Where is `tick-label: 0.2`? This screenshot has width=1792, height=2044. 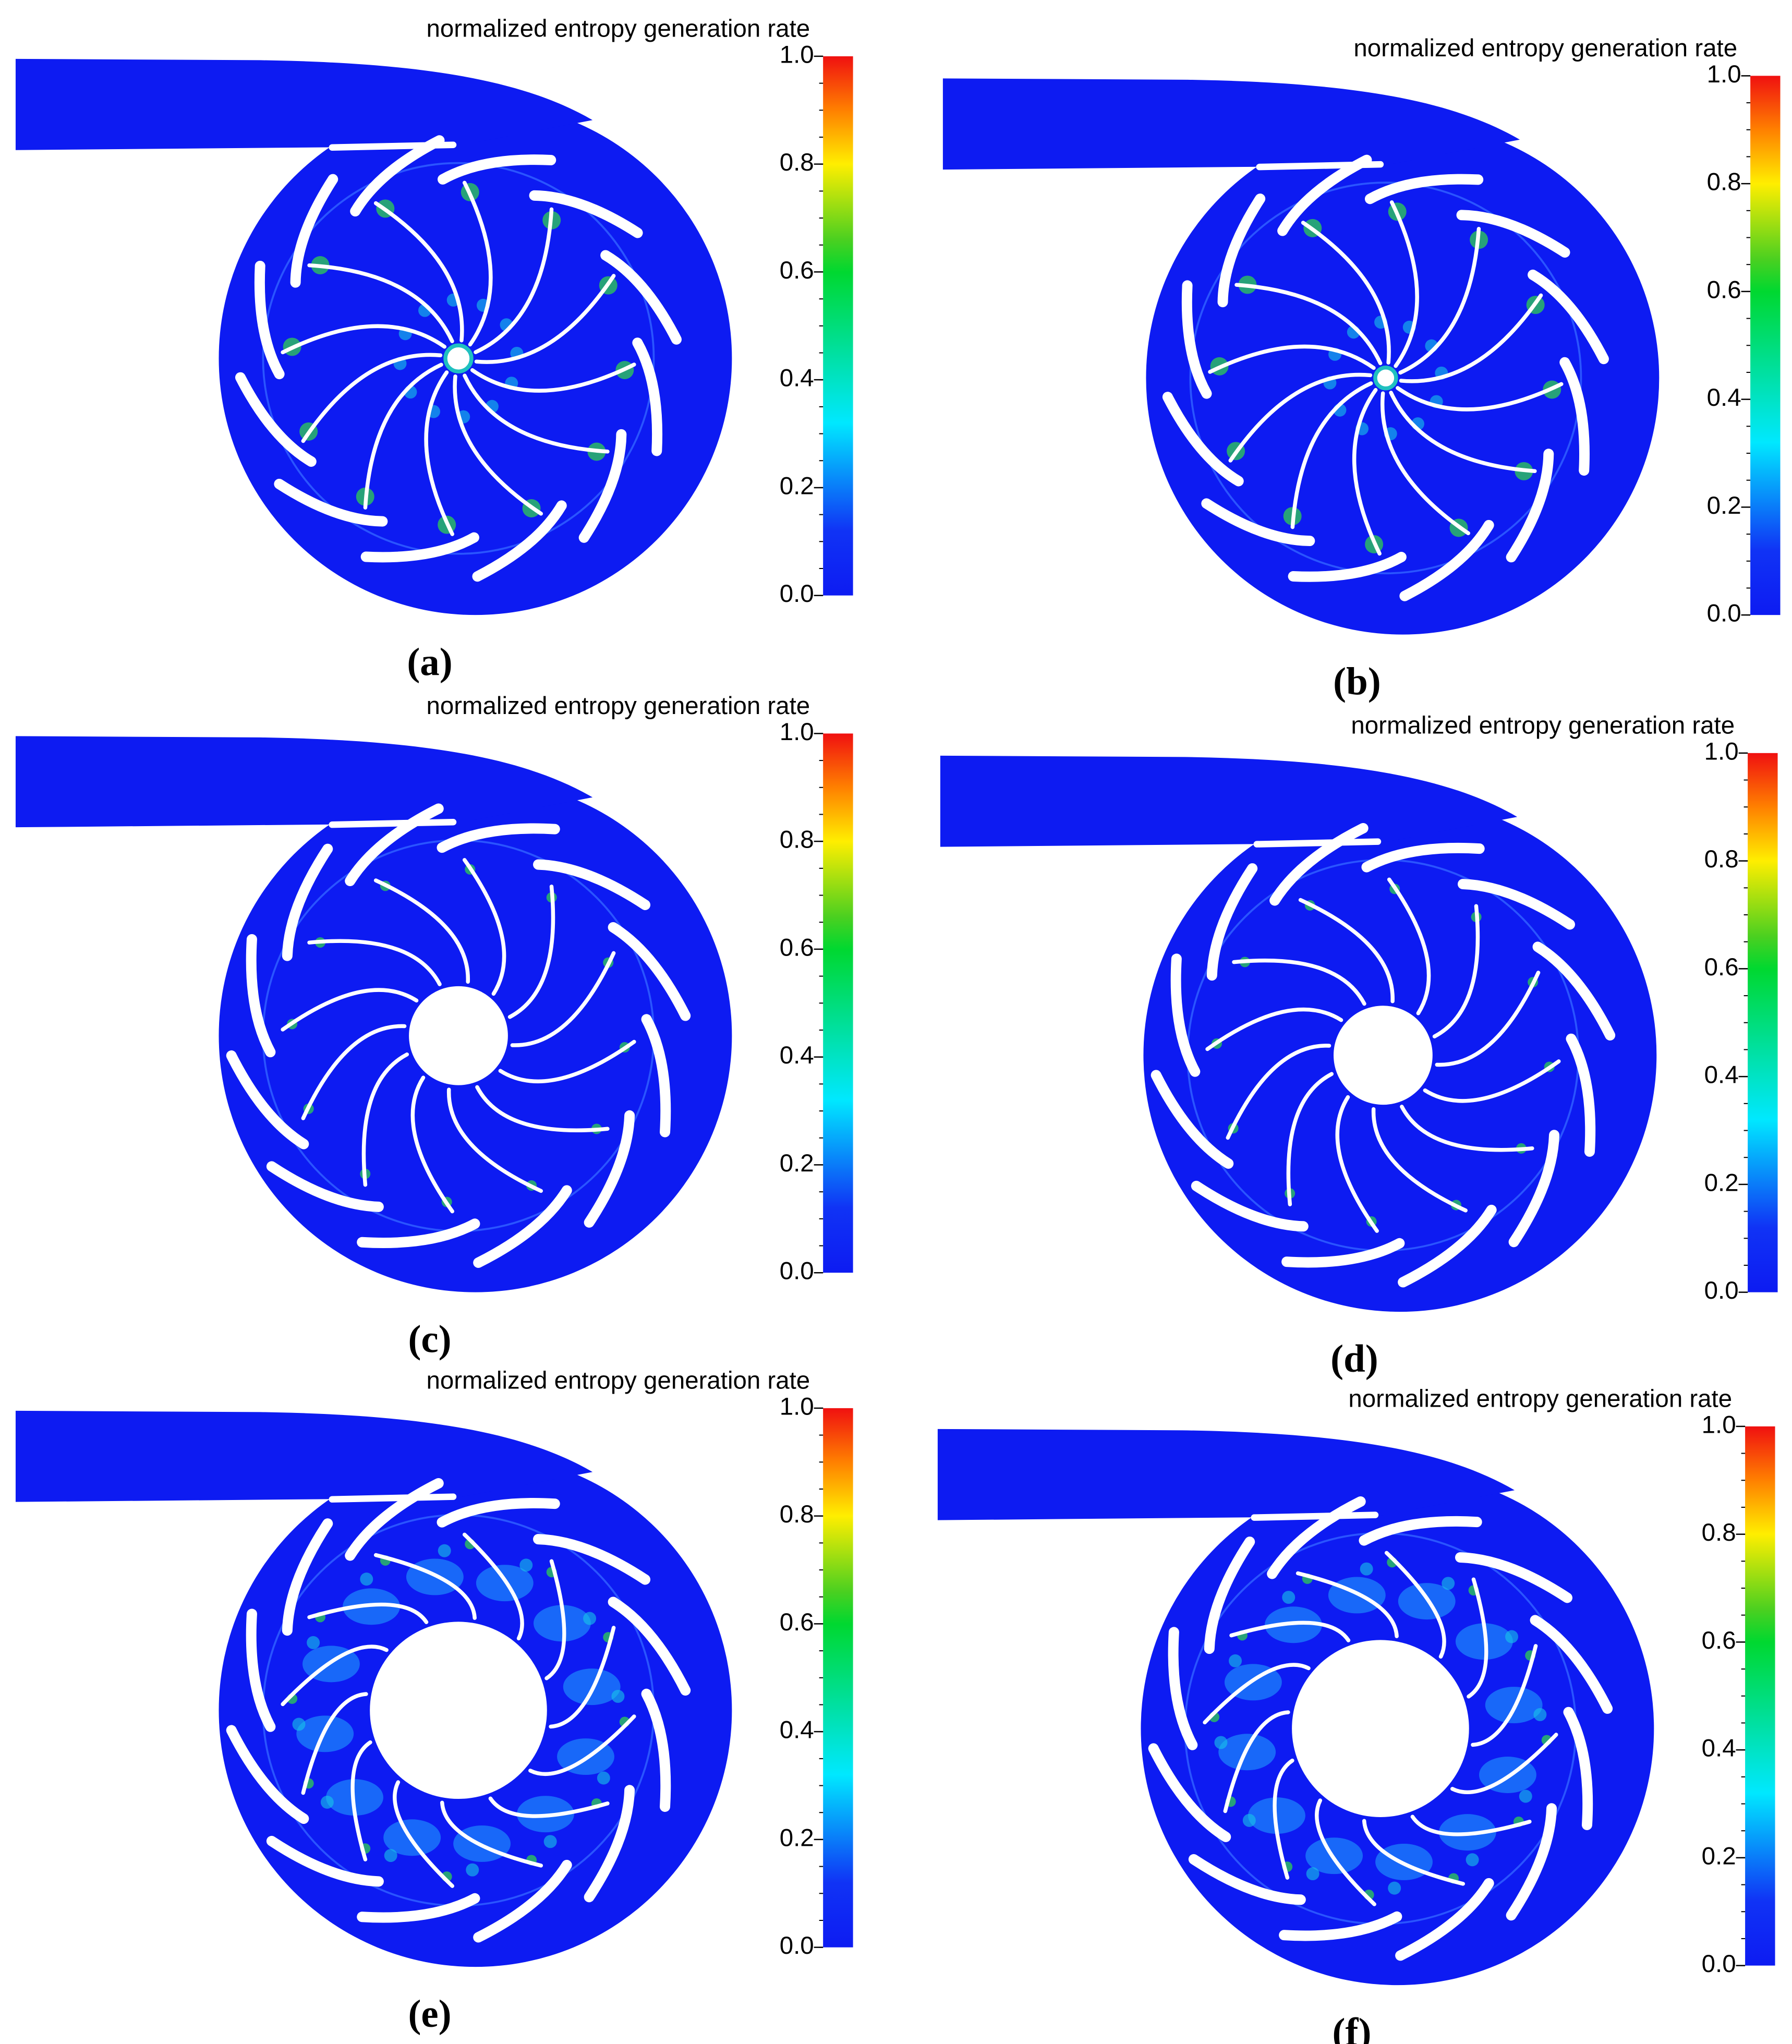
tick-label: 0.2 is located at coordinates (1721, 1182).